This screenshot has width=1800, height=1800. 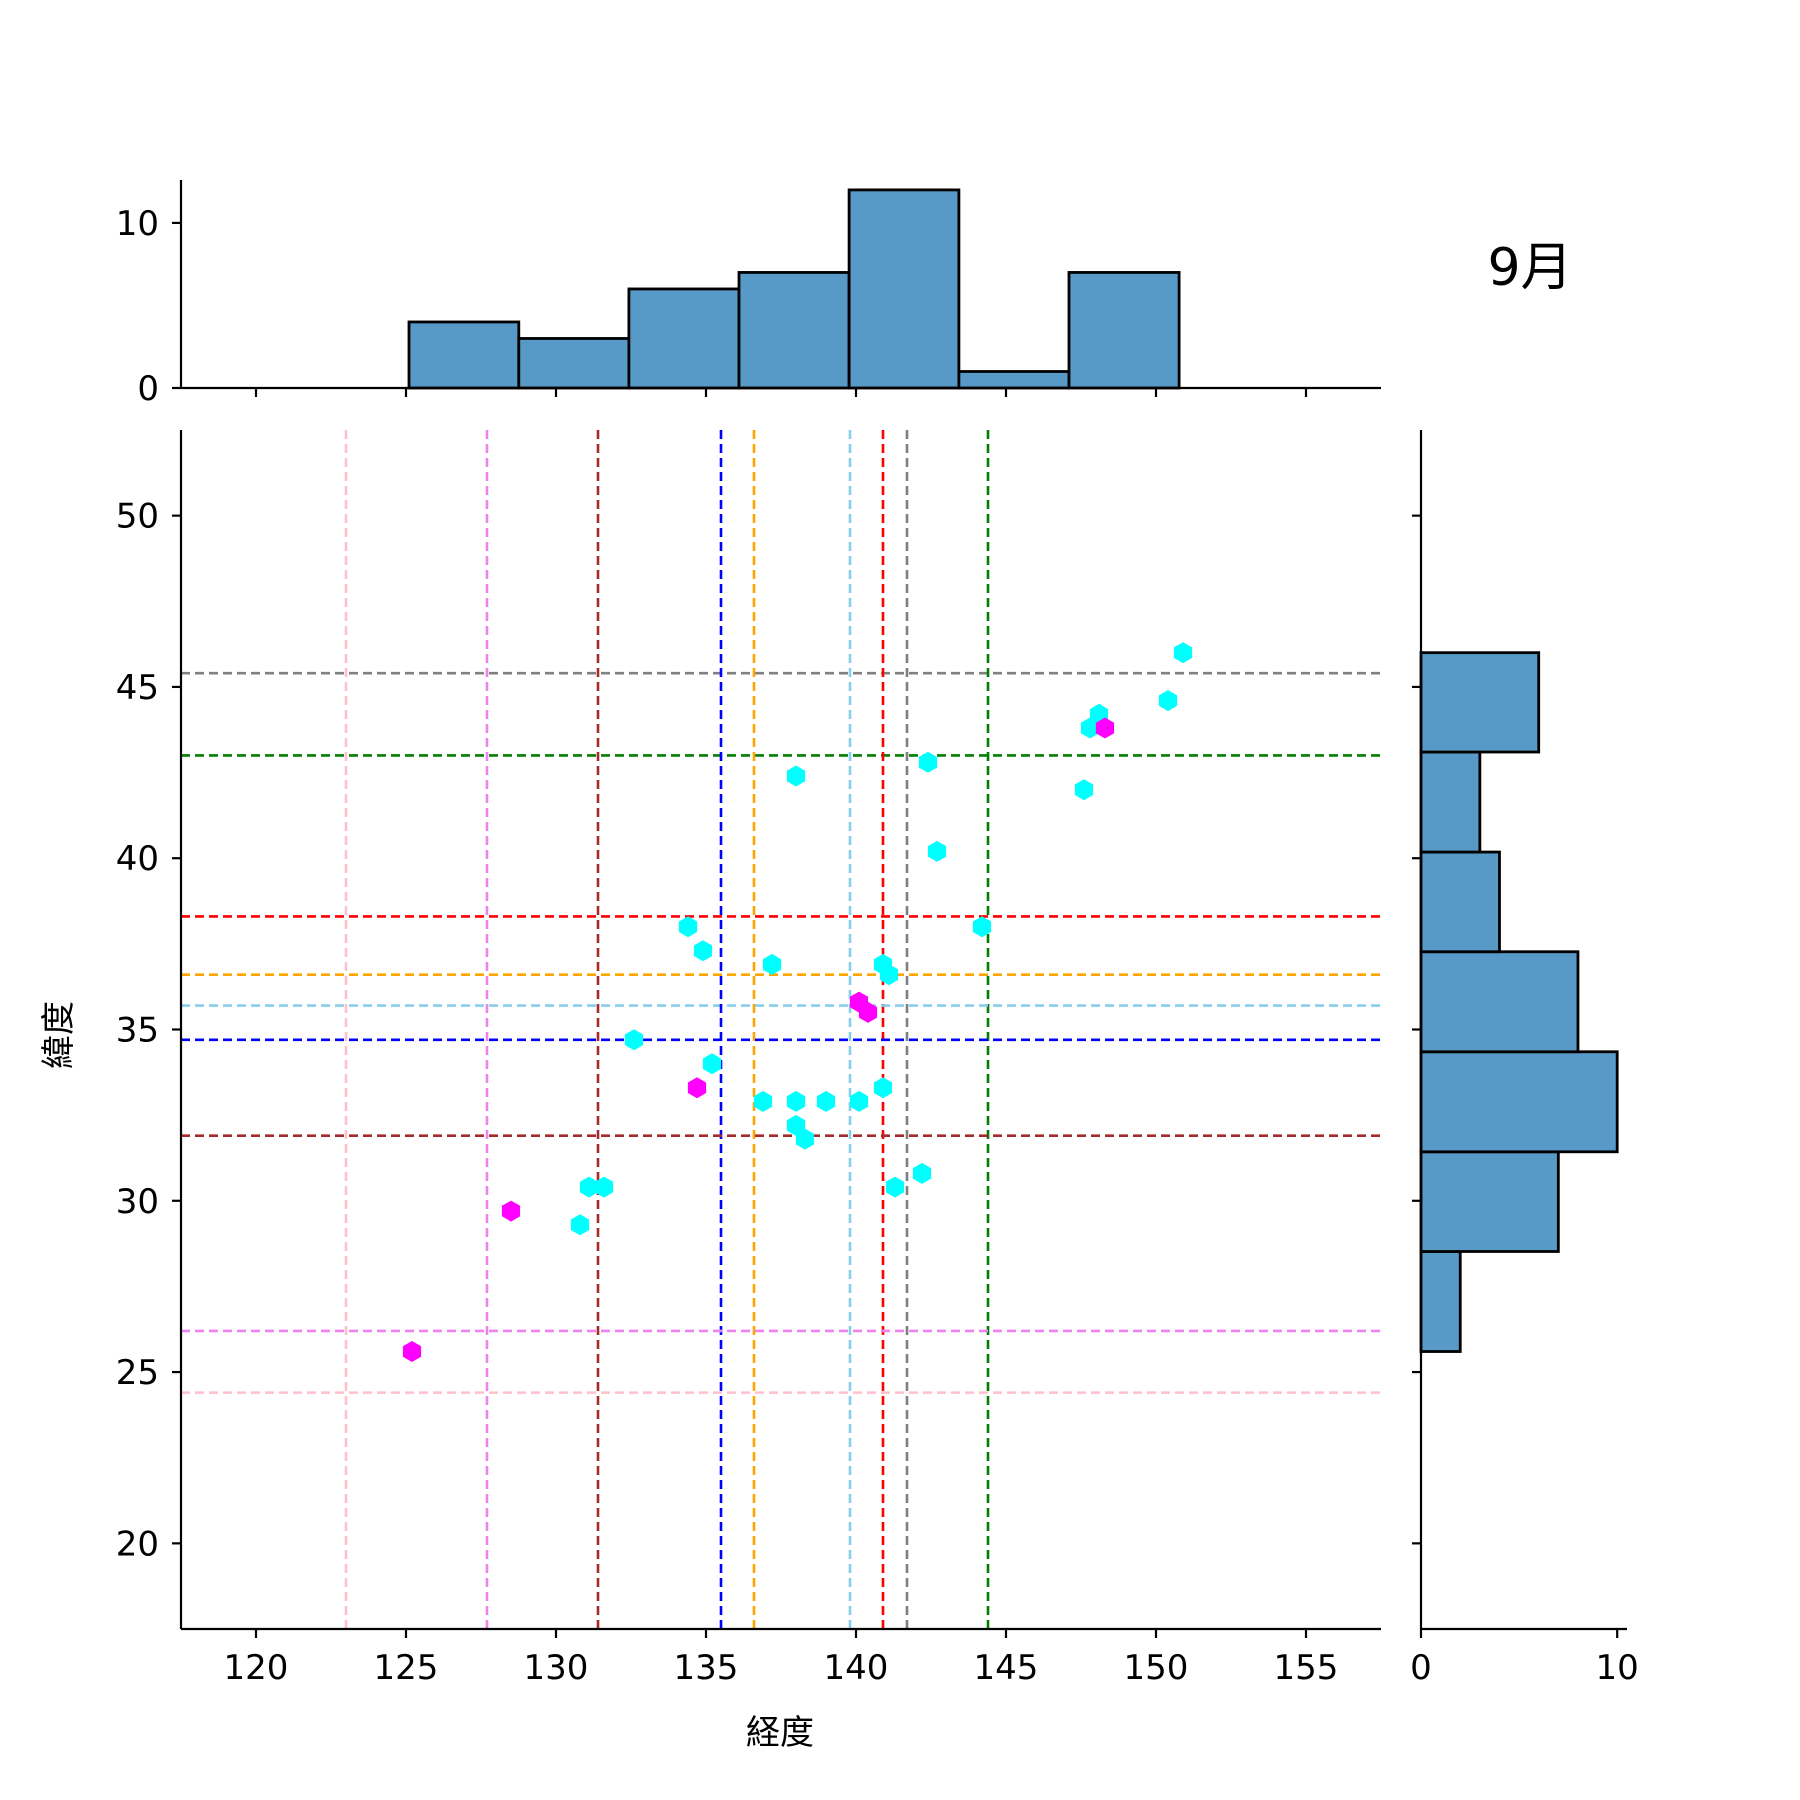 What do you see at coordinates (1617, 1668) in the screenshot?
I see `right-x-tick-label-10: 10` at bounding box center [1617, 1668].